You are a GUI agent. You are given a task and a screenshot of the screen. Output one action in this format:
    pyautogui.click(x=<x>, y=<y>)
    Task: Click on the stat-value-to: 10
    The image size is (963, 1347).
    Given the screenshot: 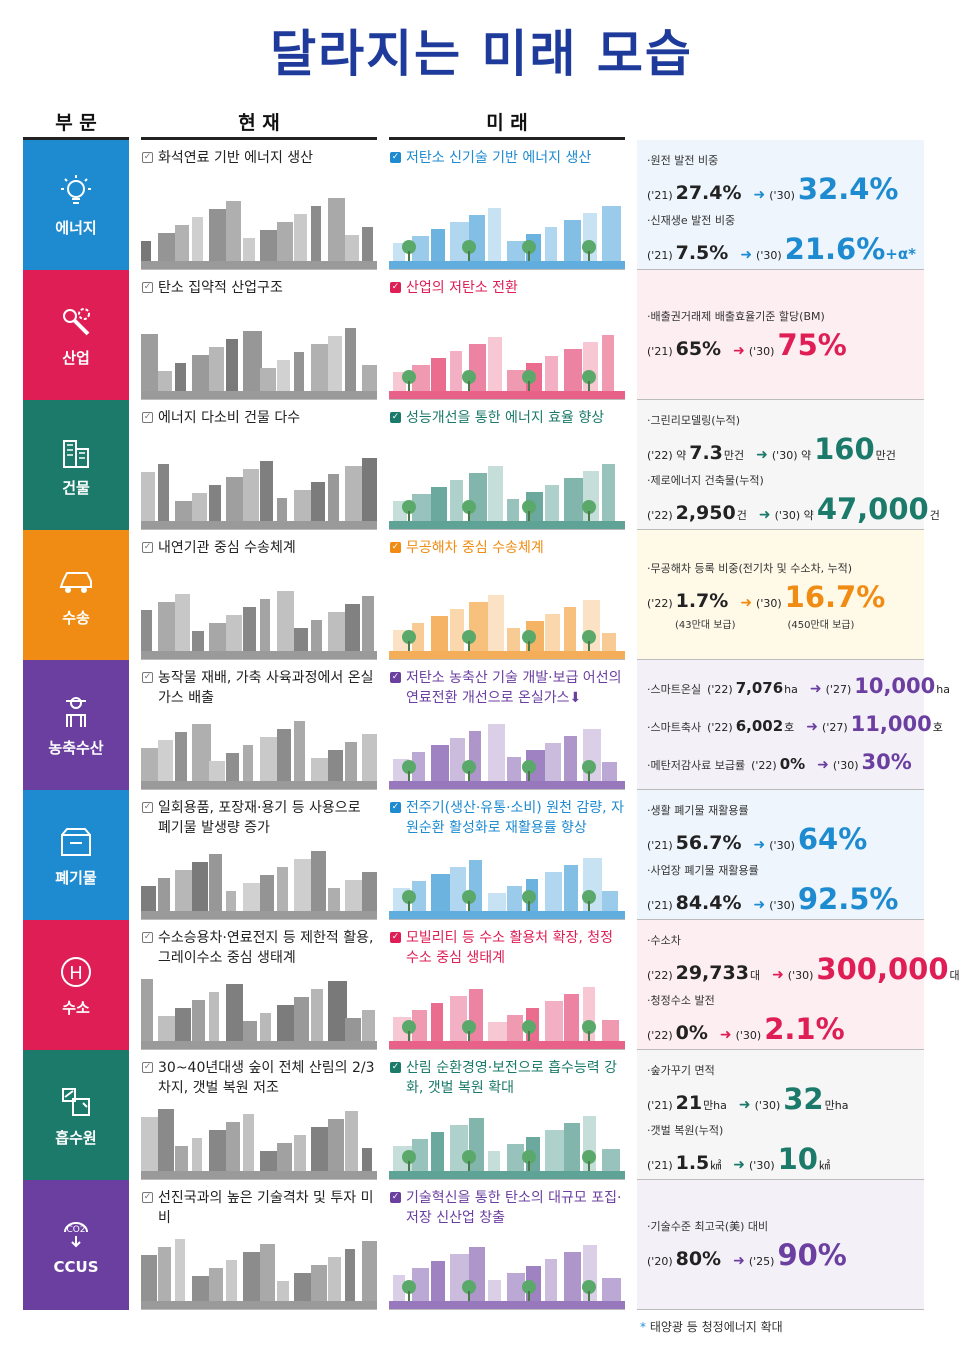 What is the action you would take?
    pyautogui.click(x=797, y=1159)
    